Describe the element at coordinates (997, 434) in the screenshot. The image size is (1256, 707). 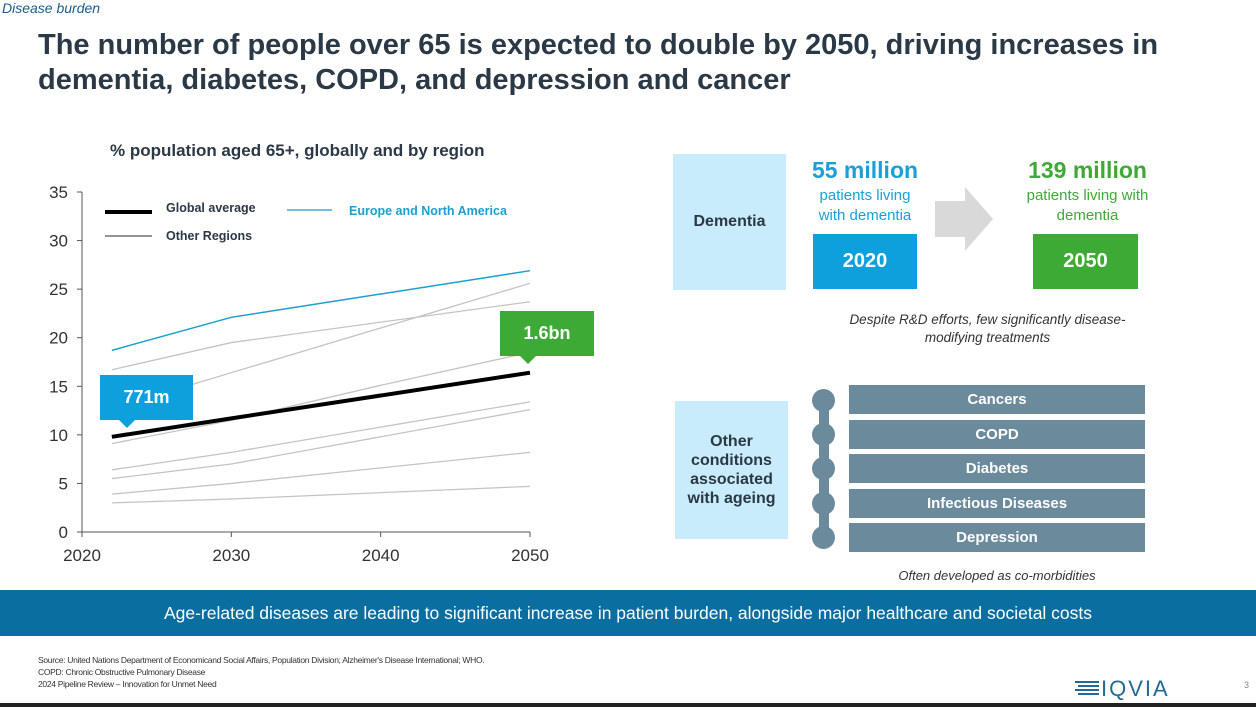
I see `condition-copd: COPD` at that location.